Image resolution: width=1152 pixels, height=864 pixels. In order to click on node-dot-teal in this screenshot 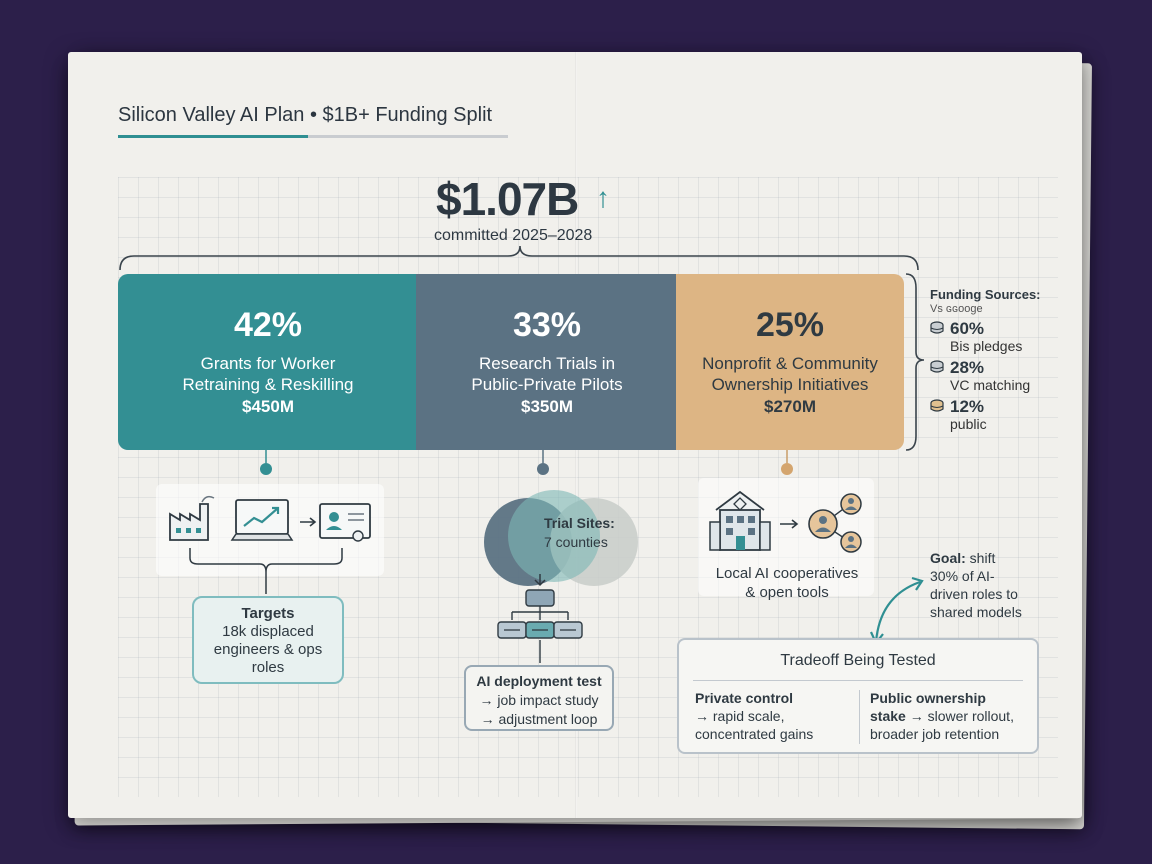, I will do `click(266, 469)`.